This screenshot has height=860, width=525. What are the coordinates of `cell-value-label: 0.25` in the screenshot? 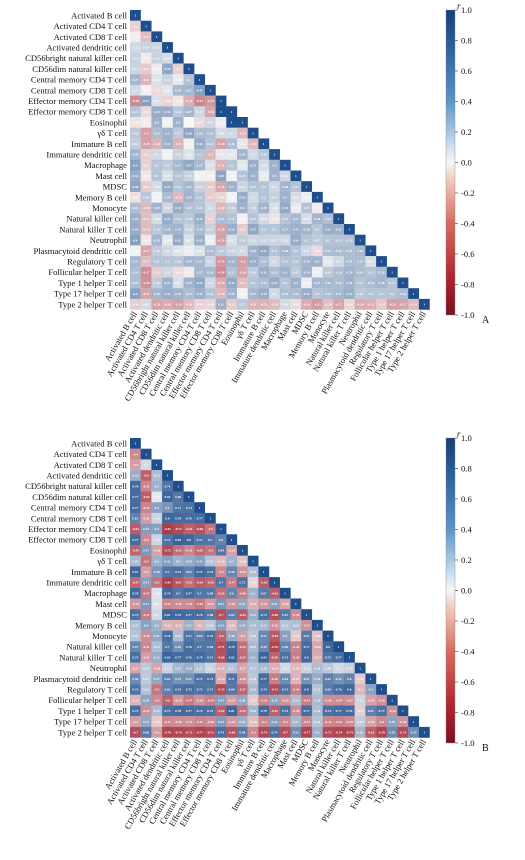 It's located at (200, 133).